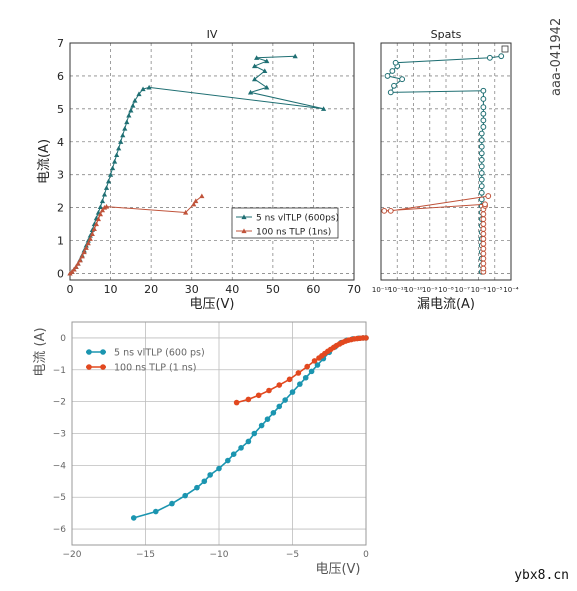  What do you see at coordinates (60, 142) in the screenshot?
I see `iv-y-tick-label: 4` at bounding box center [60, 142].